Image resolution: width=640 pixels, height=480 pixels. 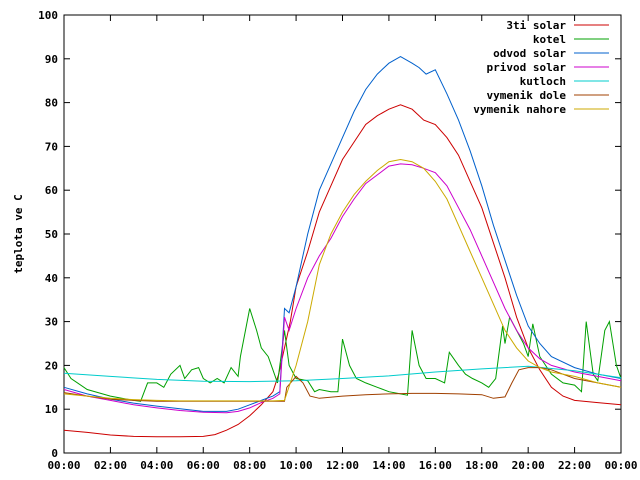 I want to click on y-tick-label: 90, so click(x=51, y=59).